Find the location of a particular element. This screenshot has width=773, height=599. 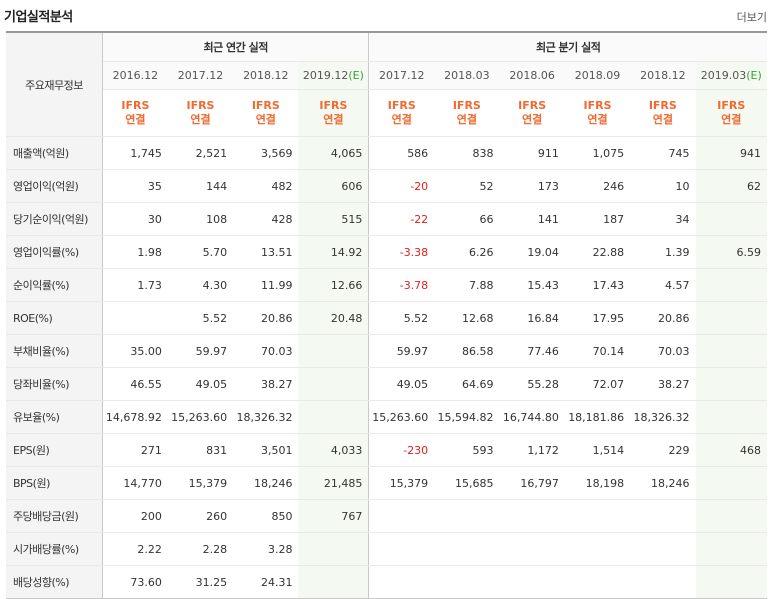

annual-value-cell: 271 is located at coordinates (135, 450).